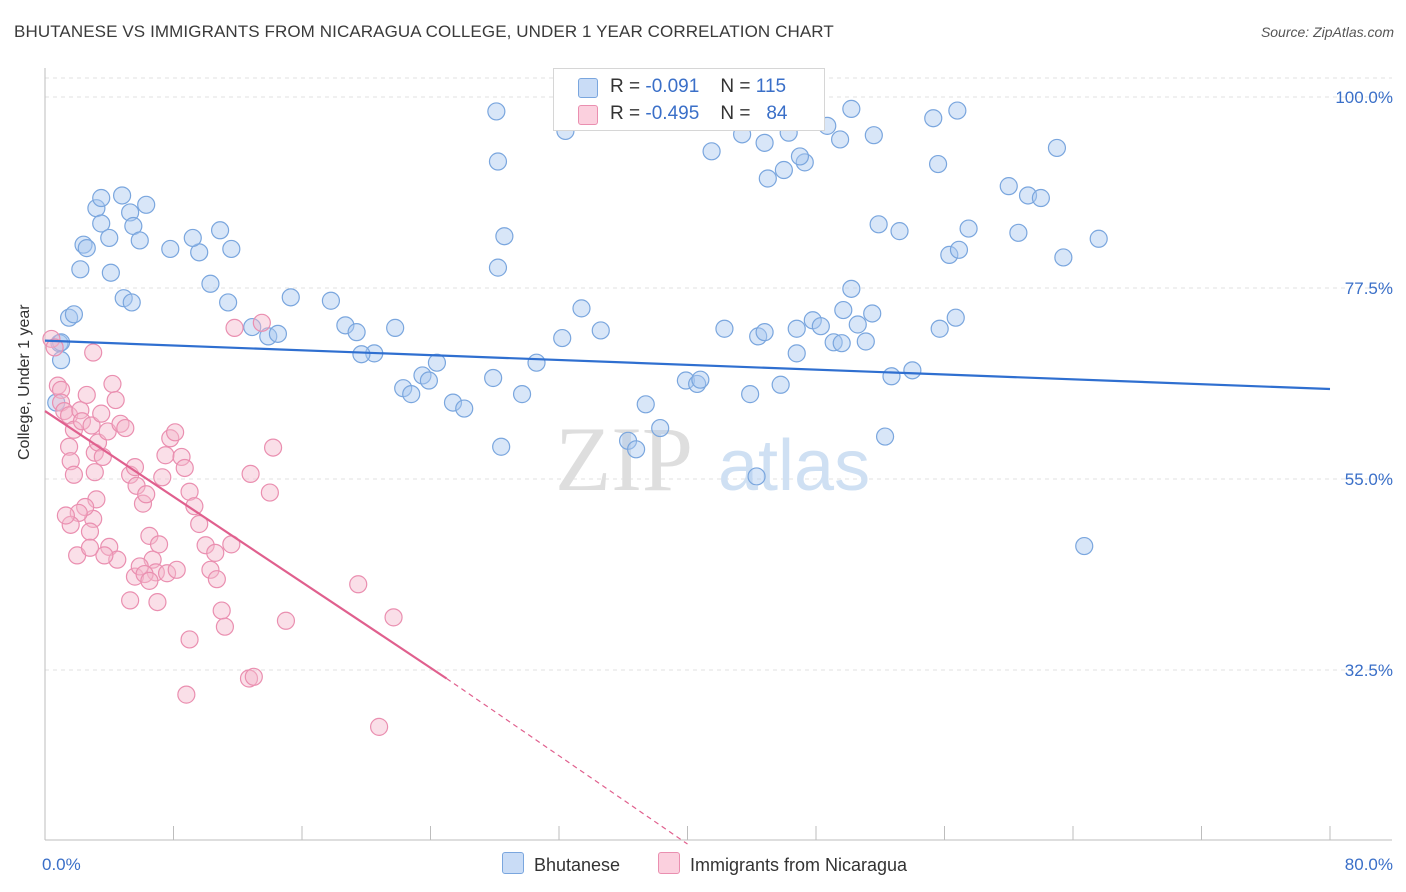  I want to click on watermark-atlas: atlas, so click(794, 466).